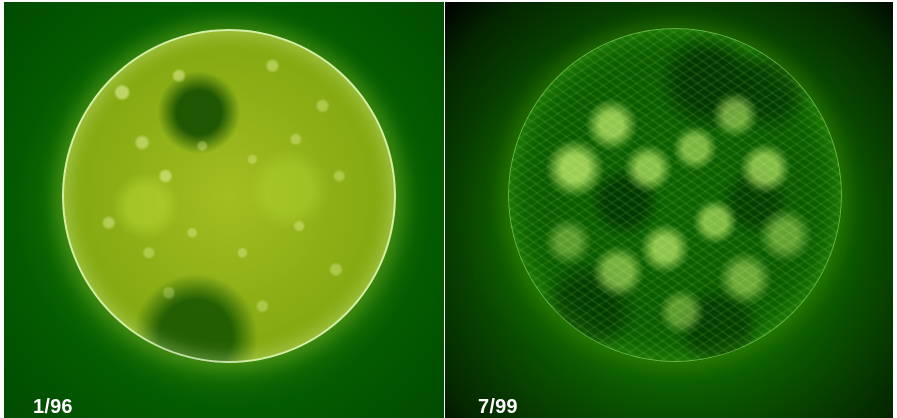 The width and height of the screenshot is (897, 418). I want to click on right-date-label: 7/99, so click(498, 407).